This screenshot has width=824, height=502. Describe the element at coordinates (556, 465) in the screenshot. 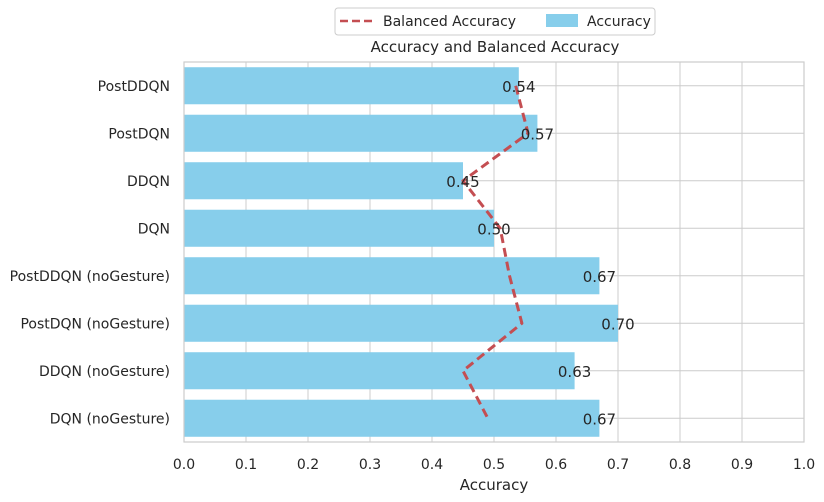

I see `x-tick-label: 0.6` at that location.